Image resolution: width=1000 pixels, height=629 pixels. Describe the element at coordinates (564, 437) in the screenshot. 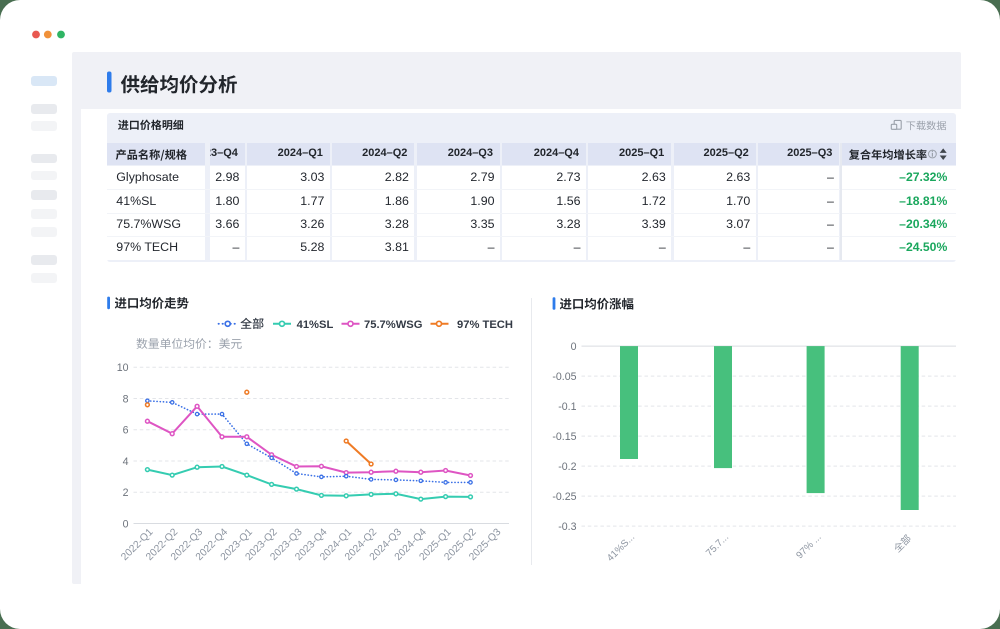

I see `svg-text: -0.15` at that location.